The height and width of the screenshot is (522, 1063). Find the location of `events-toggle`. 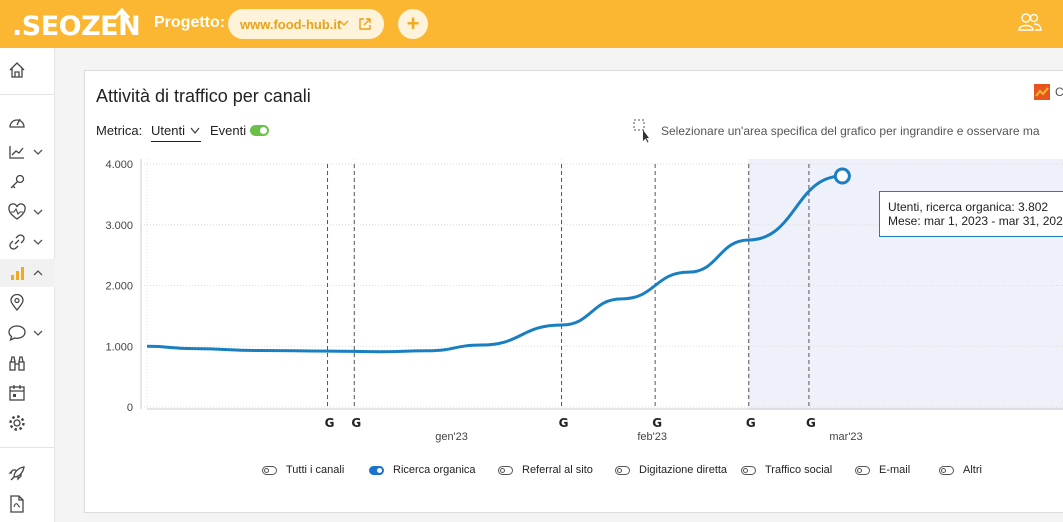

events-toggle is located at coordinates (259, 130).